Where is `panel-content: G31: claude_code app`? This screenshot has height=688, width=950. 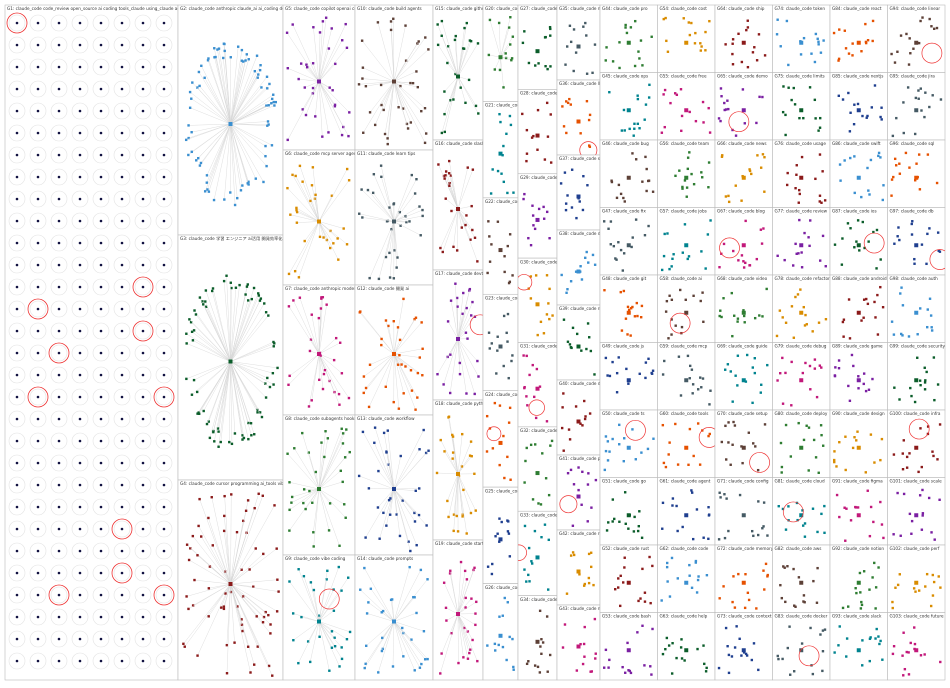 panel-content: G31: claude_code app is located at coordinates (538, 383).